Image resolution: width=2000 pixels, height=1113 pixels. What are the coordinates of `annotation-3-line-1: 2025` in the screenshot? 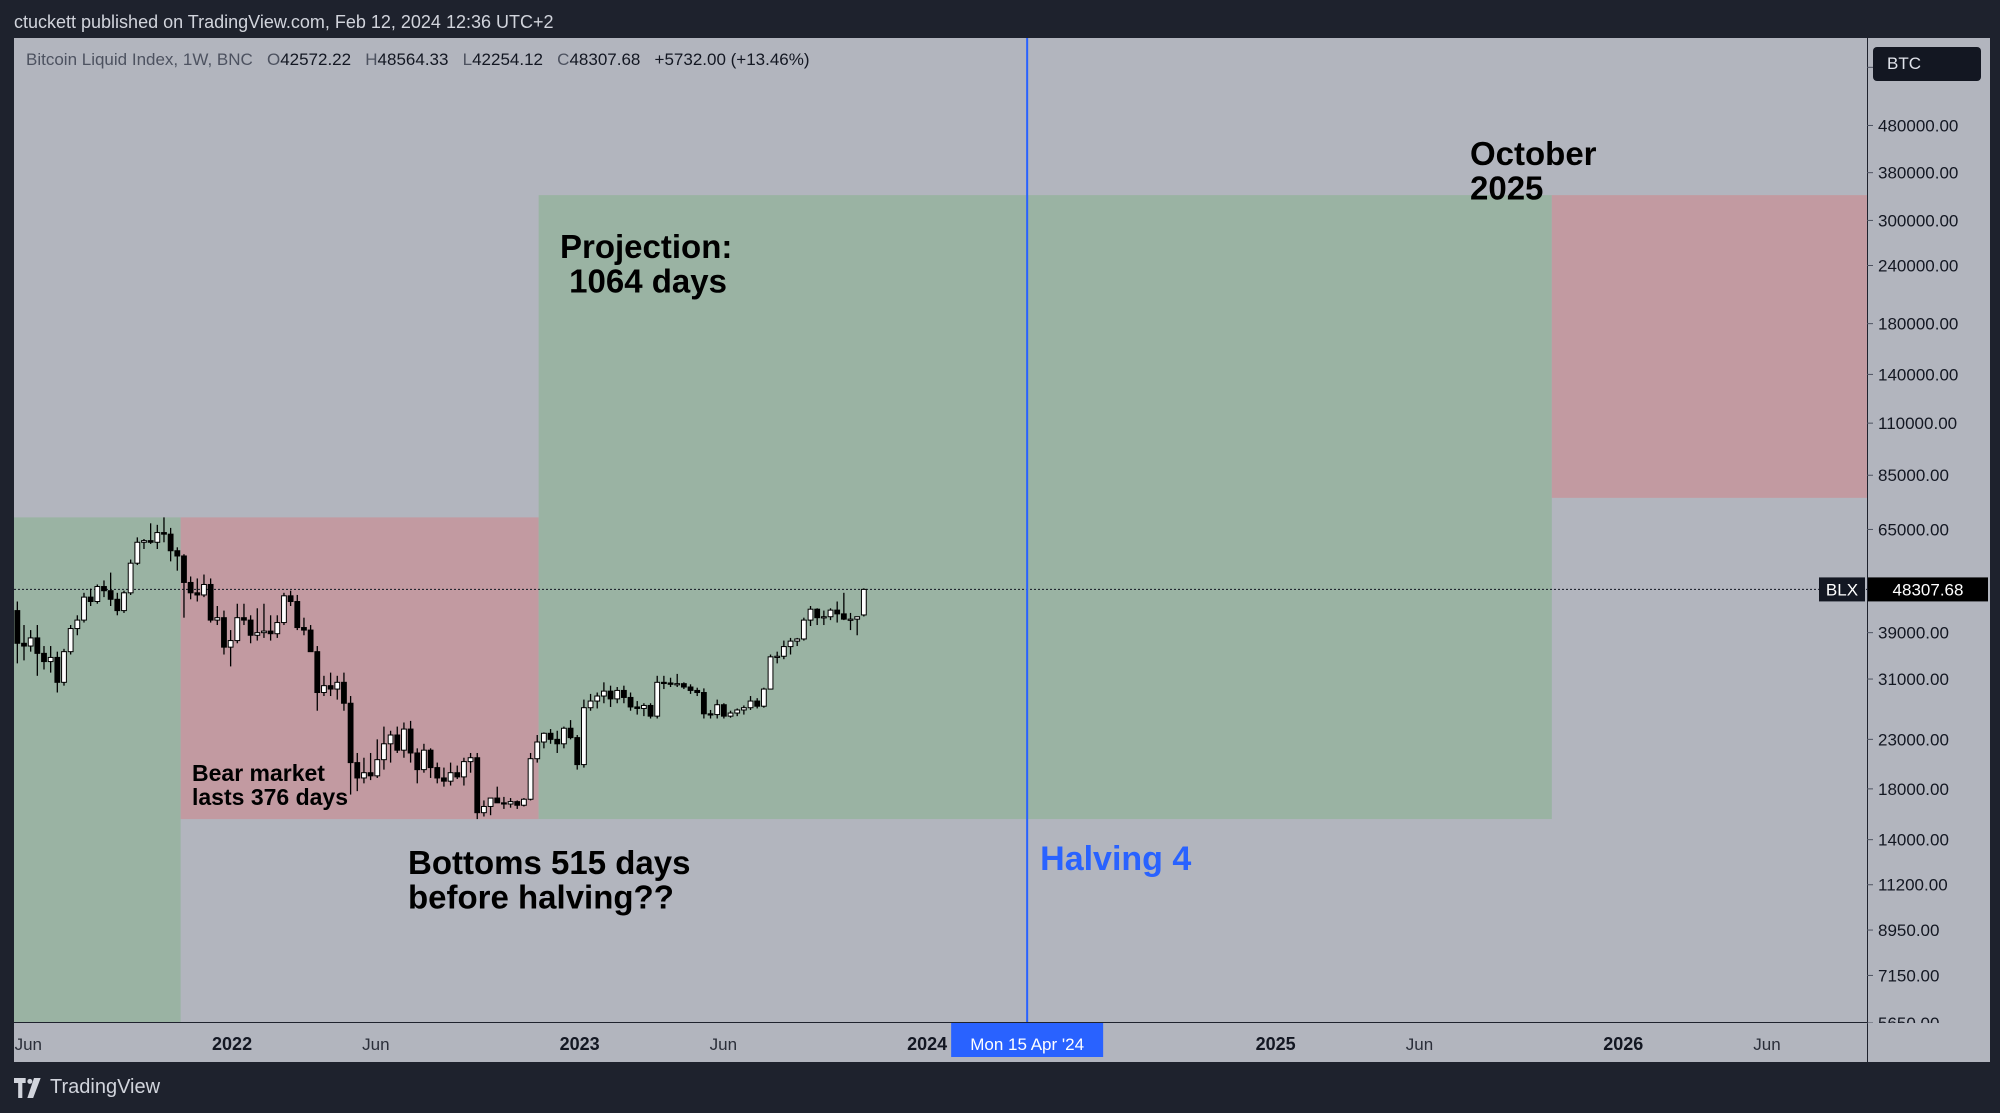 It's located at (1506, 188).